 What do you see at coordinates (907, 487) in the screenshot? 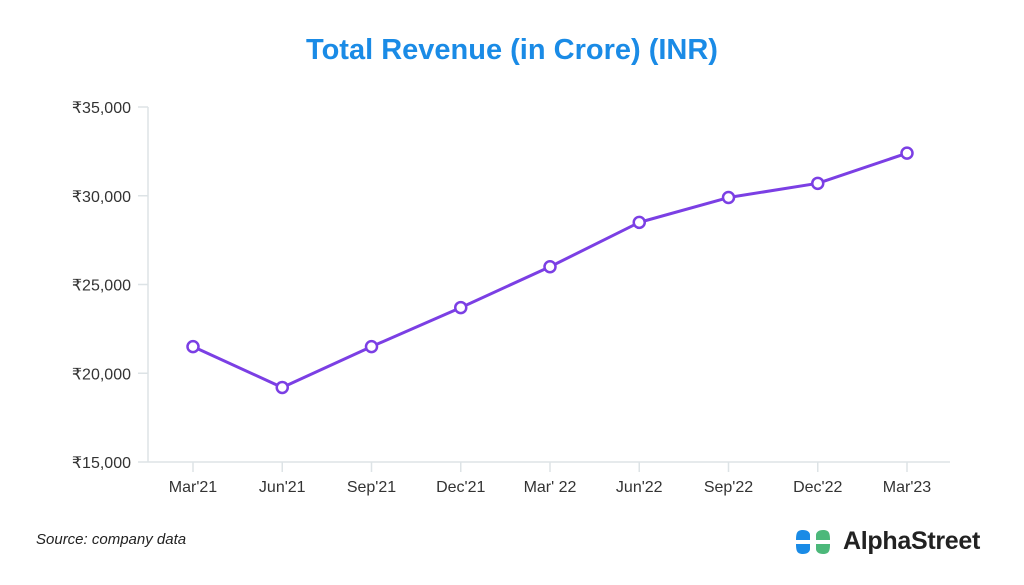
I see `x-tick-label: Mar'23` at bounding box center [907, 487].